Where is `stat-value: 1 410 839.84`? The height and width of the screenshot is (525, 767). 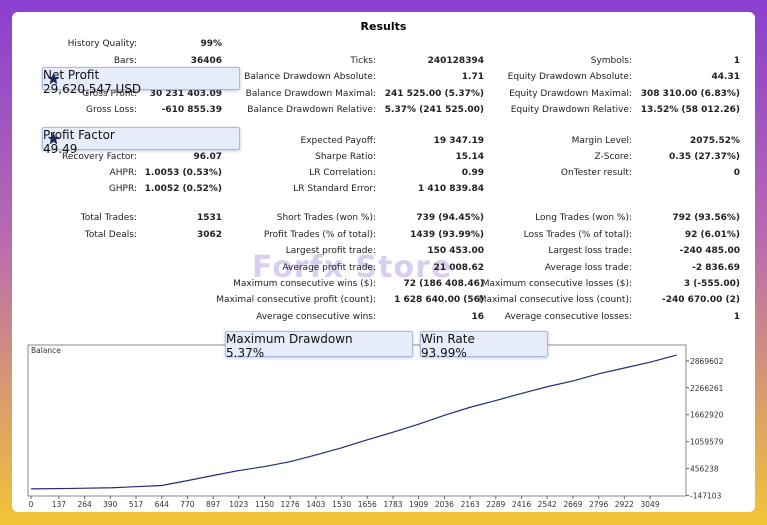
stat-value: 1 410 839.84 is located at coordinates (450, 189).